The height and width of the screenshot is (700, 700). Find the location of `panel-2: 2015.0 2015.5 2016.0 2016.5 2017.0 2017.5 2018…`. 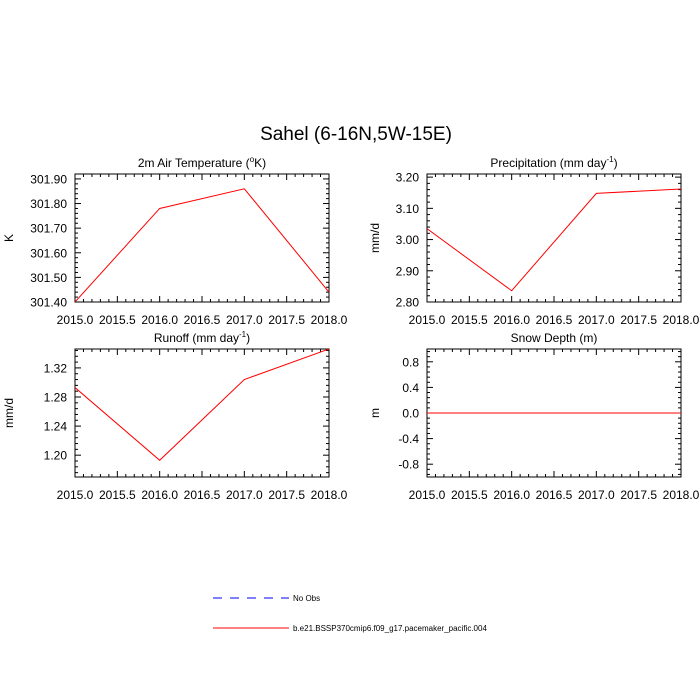

panel-2: 2015.0 2015.5 2016.0 2016.5 2017.0 2017.5 2018… is located at coordinates (534, 241).